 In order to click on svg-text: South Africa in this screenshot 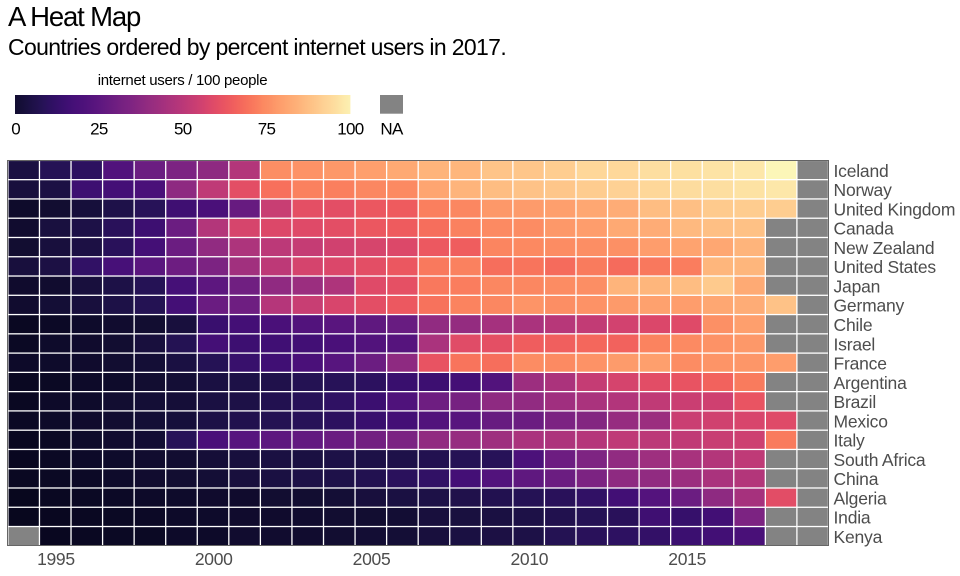, I will do `click(880, 460)`.